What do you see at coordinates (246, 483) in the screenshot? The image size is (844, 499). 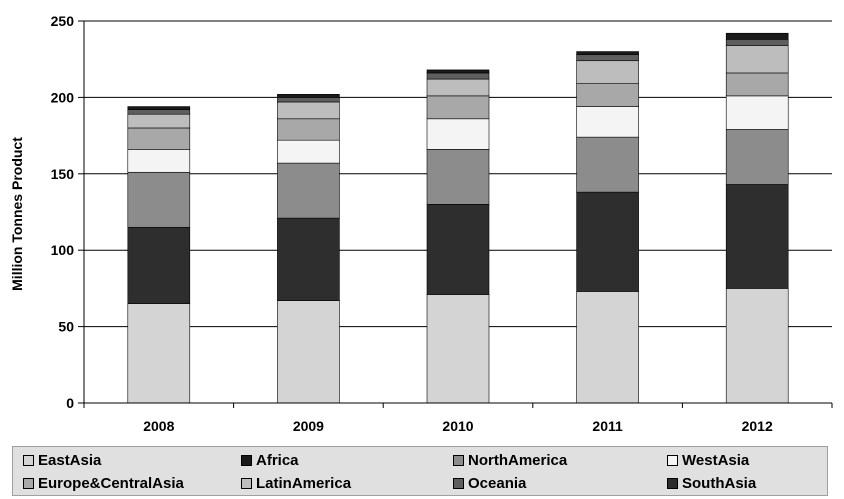 I see `legend-swatch-latinamerica` at bounding box center [246, 483].